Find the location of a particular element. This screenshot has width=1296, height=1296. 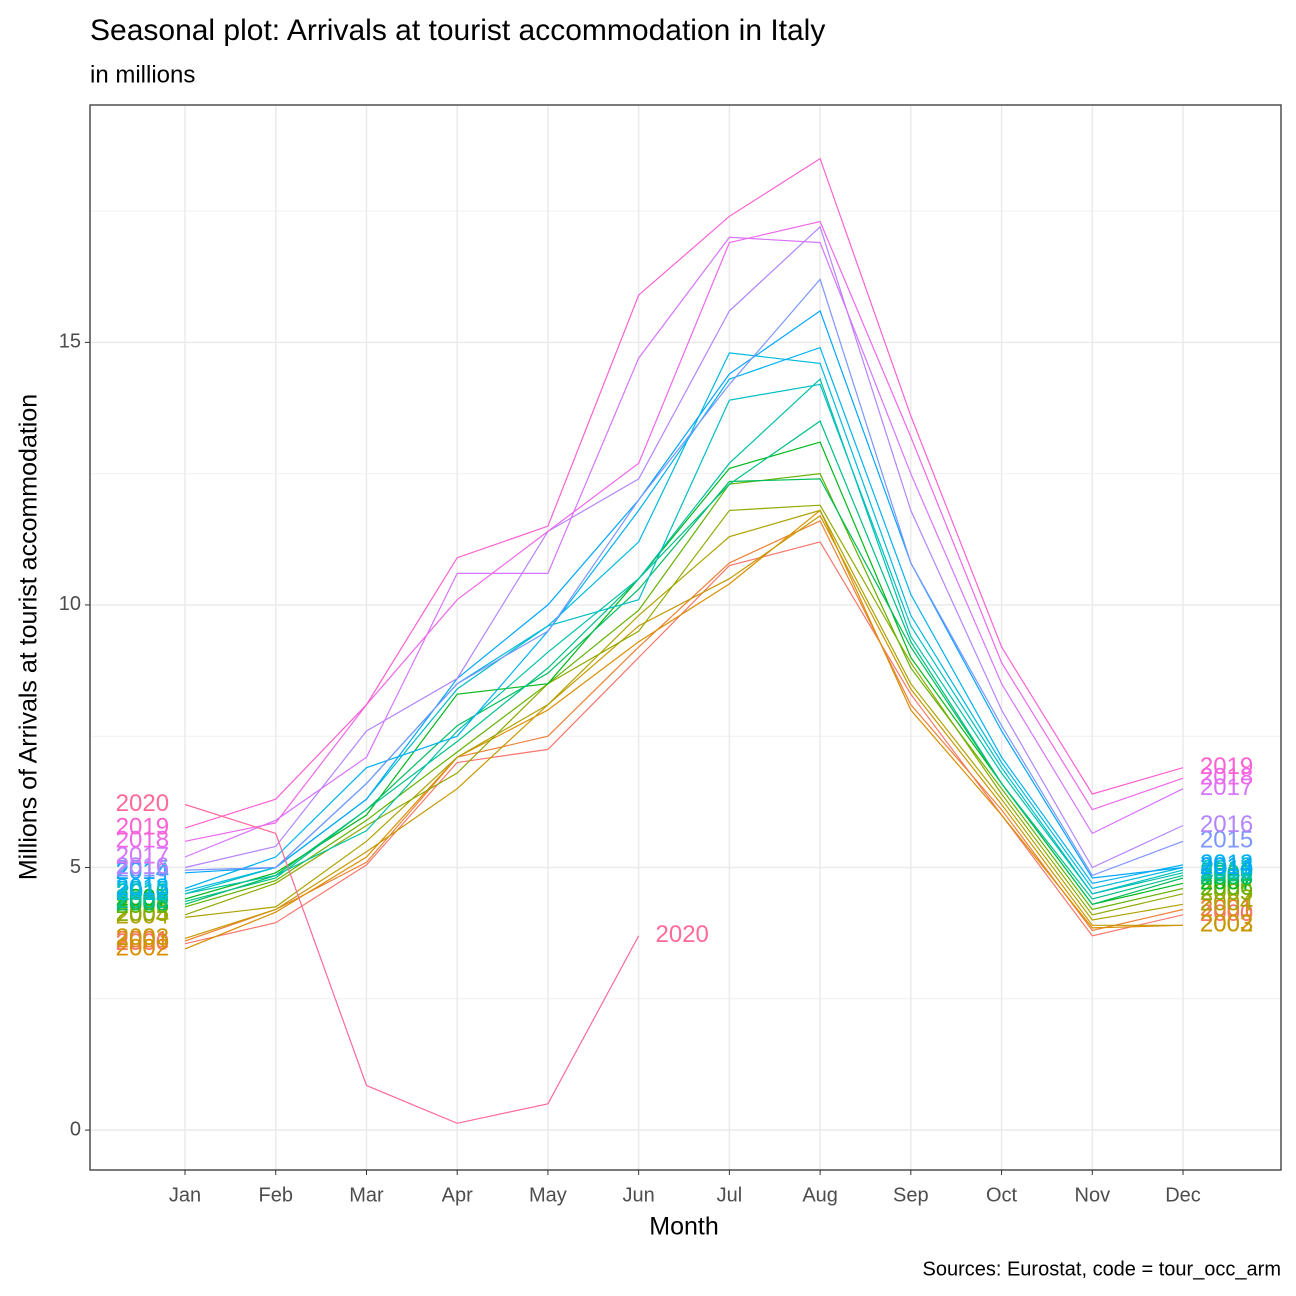

x-tick-label: Jun is located at coordinates (639, 1195).